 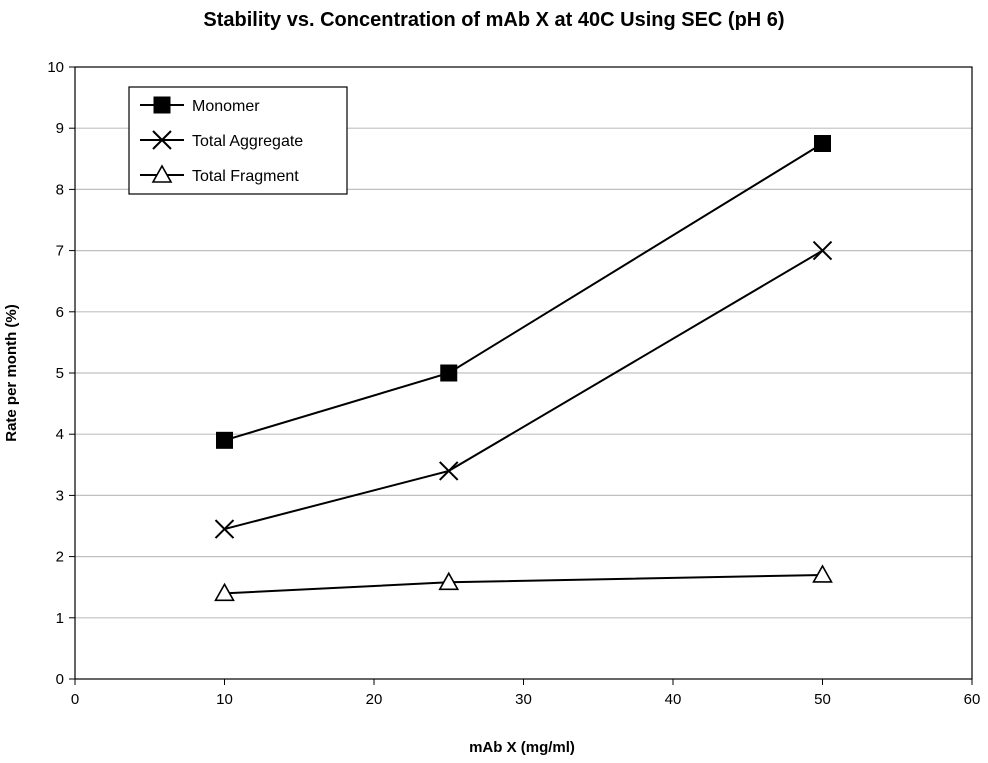 I want to click on y-tick-label: 8, so click(x=60, y=189).